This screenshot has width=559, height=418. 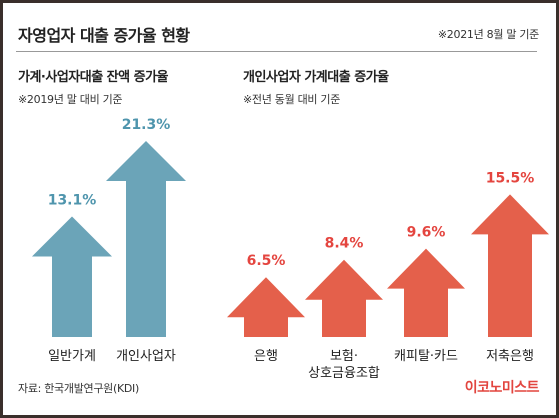 I want to click on right-chart-title: 개인사업자 가계대출 증가율, so click(x=316, y=77).